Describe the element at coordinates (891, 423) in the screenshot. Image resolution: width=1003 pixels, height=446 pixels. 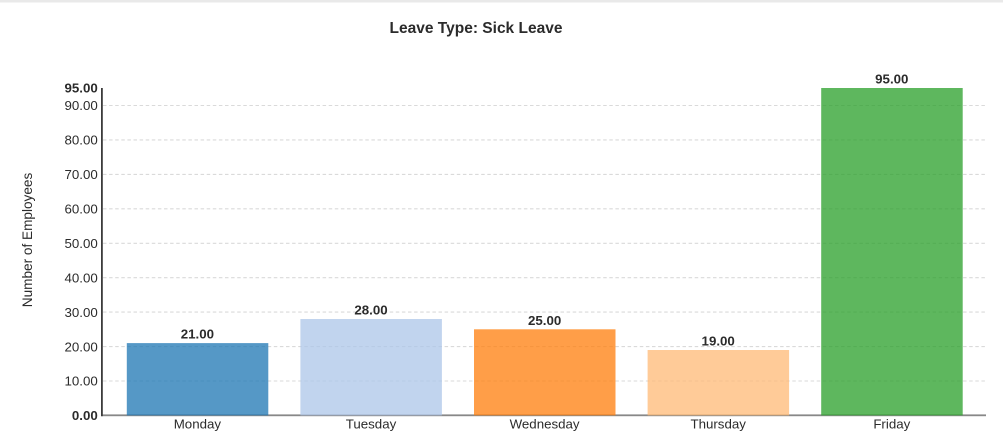
I see `svg-text: Friday` at that location.